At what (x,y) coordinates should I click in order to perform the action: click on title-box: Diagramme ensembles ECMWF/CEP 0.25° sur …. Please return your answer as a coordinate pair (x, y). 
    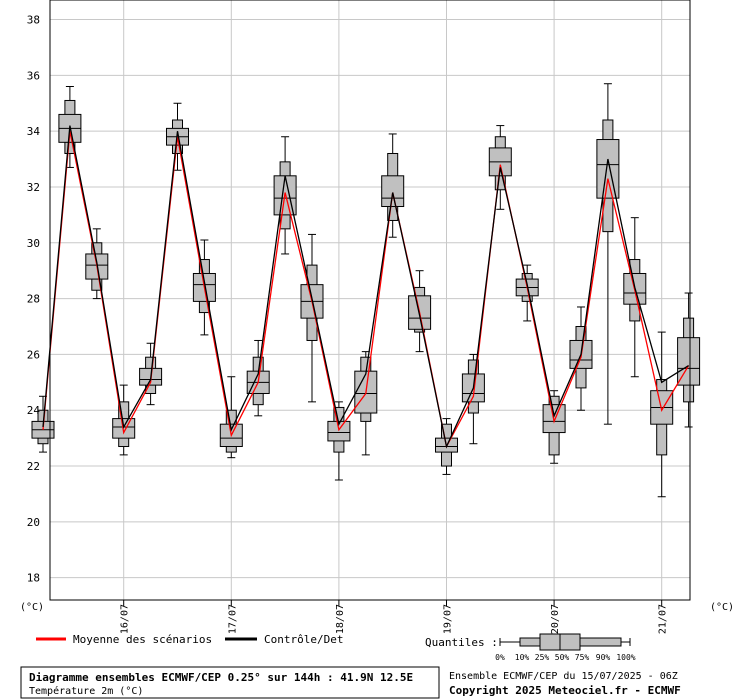
    Looking at the image, I should click on (230, 682).